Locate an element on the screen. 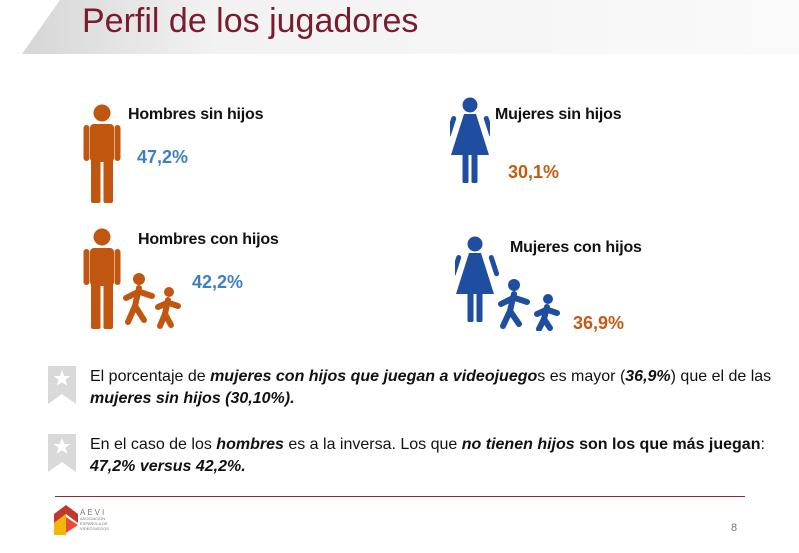 Image resolution: width=799 pixels, height=553 pixels. header-background is located at coordinates (410, 27).